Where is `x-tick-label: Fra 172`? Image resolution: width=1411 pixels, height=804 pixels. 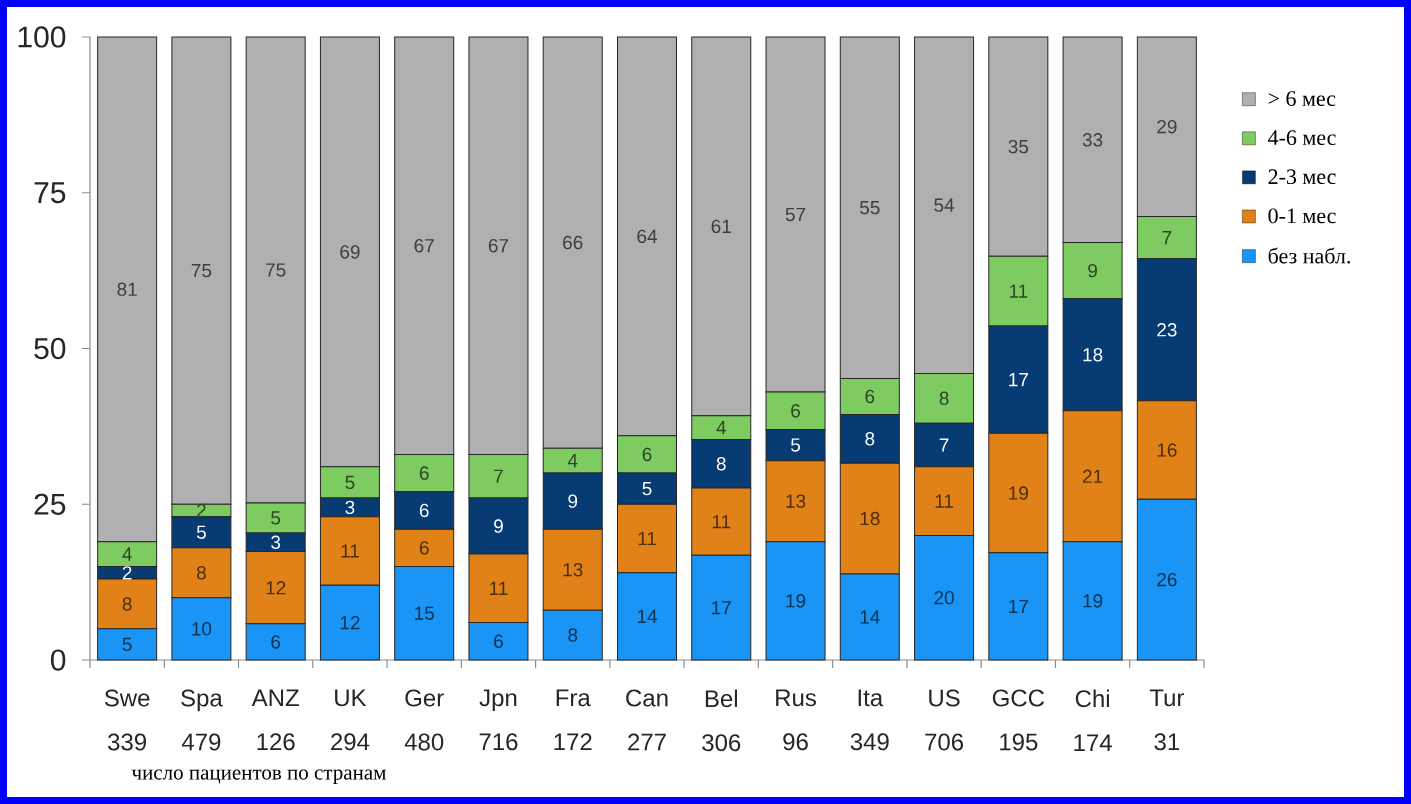
x-tick-label: Fra 172 is located at coordinates (573, 720).